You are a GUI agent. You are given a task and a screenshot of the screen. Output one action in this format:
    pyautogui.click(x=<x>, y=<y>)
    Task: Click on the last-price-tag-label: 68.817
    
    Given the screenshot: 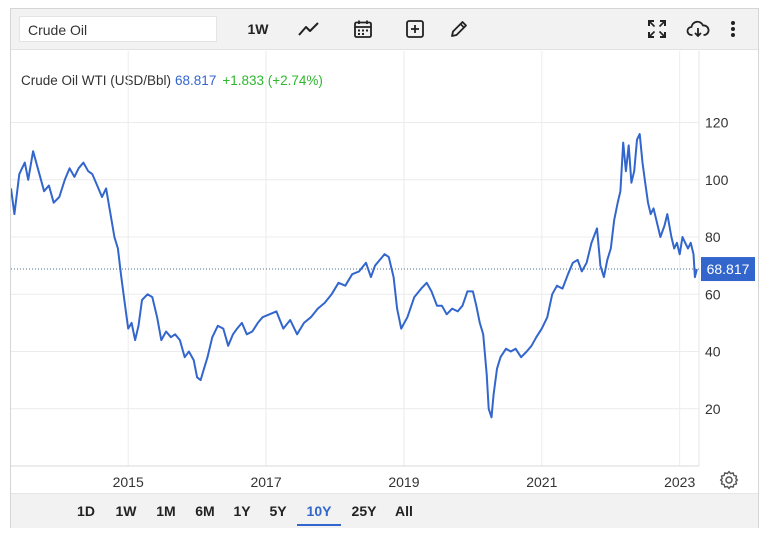 What is the action you would take?
    pyautogui.click(x=728, y=269)
    